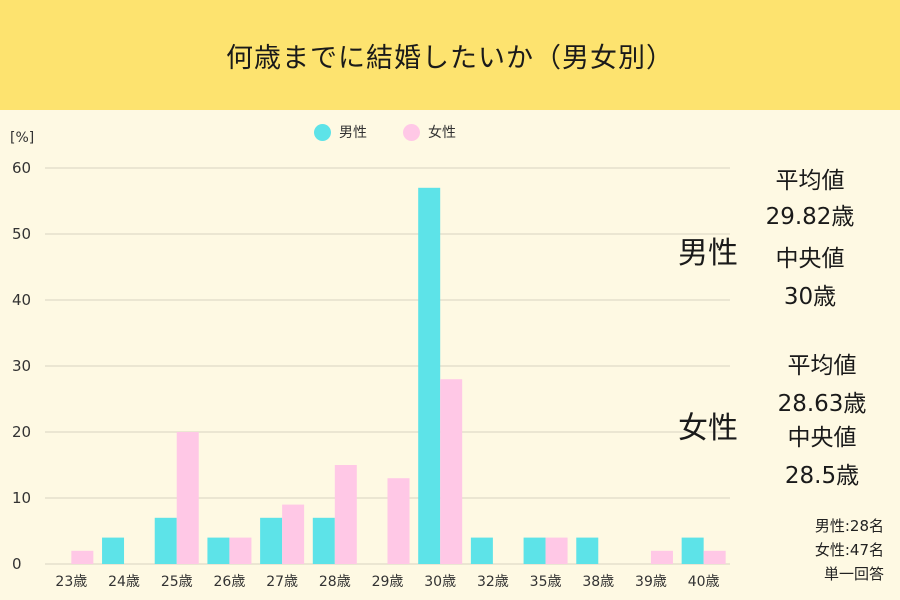  Describe the element at coordinates (598, 582) in the screenshot. I see `x-tick-label: 38歳` at that location.